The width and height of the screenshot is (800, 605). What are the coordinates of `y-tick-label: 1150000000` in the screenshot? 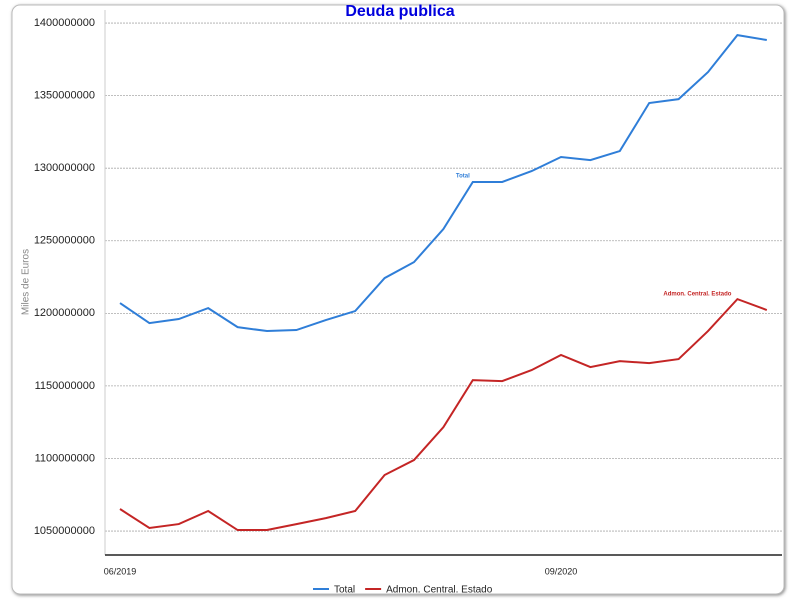 It's located at (65, 386).